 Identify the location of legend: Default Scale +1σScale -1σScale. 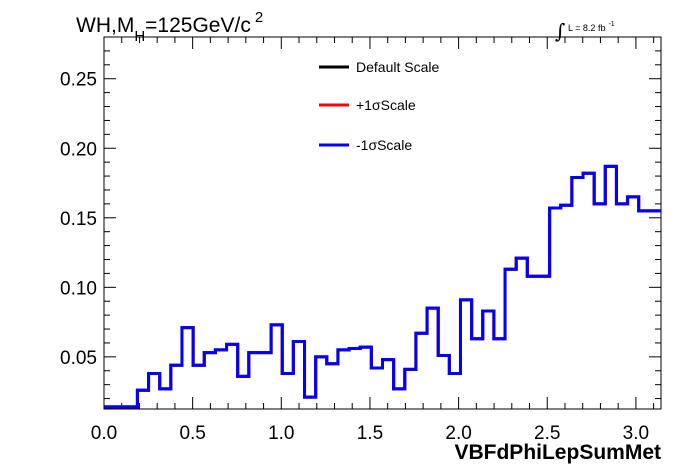
(379, 106).